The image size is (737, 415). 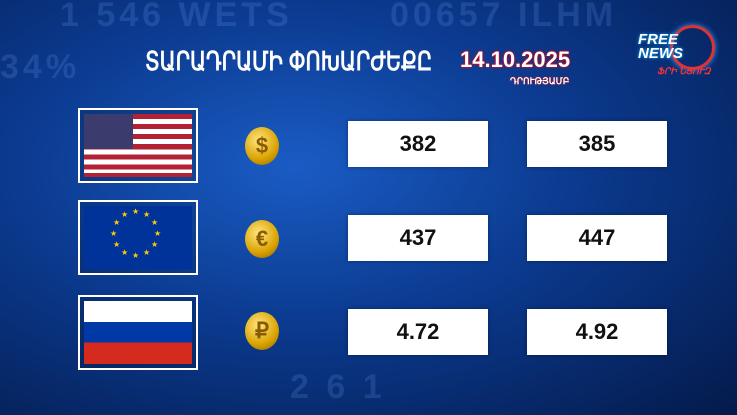 What do you see at coordinates (597, 144) in the screenshot?
I see `usd-sell-rate: 385` at bounding box center [597, 144].